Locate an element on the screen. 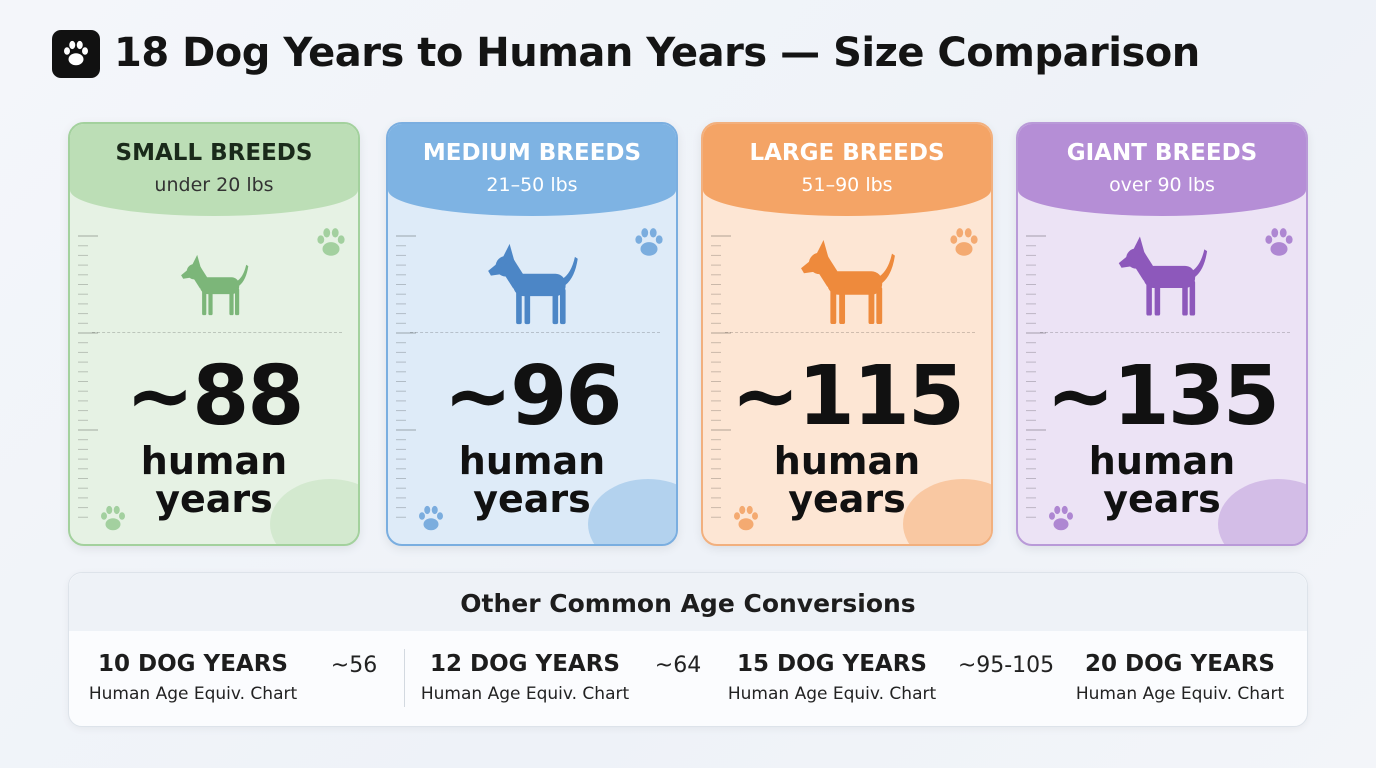 The height and width of the screenshot is (768, 1376). title-icon is located at coordinates (76, 54).